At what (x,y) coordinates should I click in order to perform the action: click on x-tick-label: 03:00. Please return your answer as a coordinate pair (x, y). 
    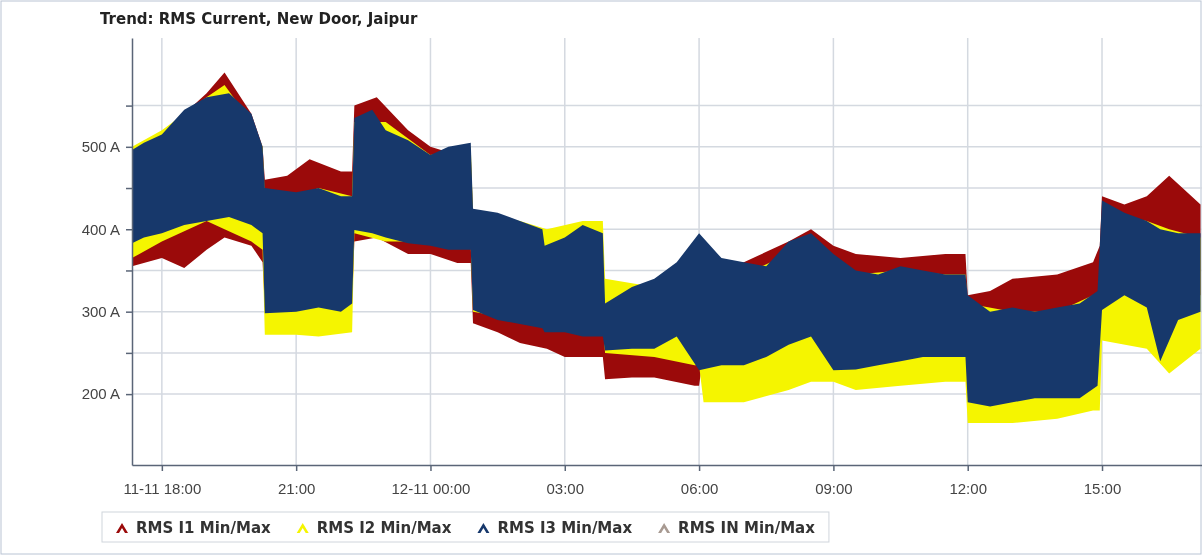
    Looking at the image, I should click on (565, 488).